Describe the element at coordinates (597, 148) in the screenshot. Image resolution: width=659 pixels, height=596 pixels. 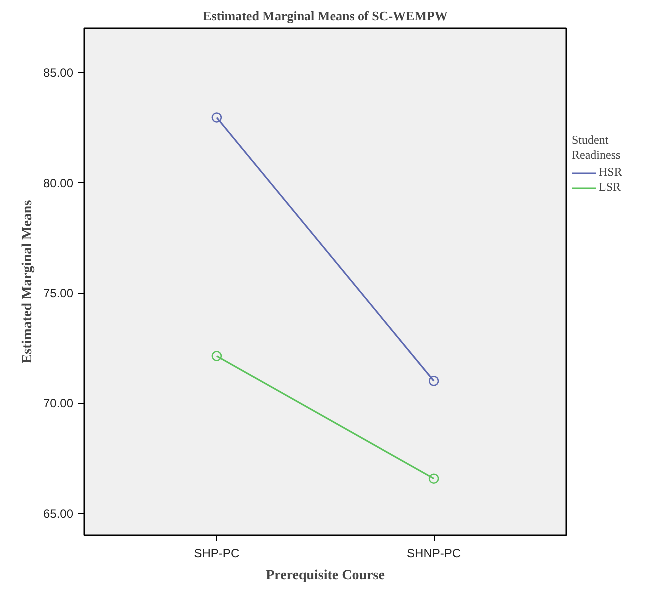
I see `legend-title: Student Readiness` at that location.